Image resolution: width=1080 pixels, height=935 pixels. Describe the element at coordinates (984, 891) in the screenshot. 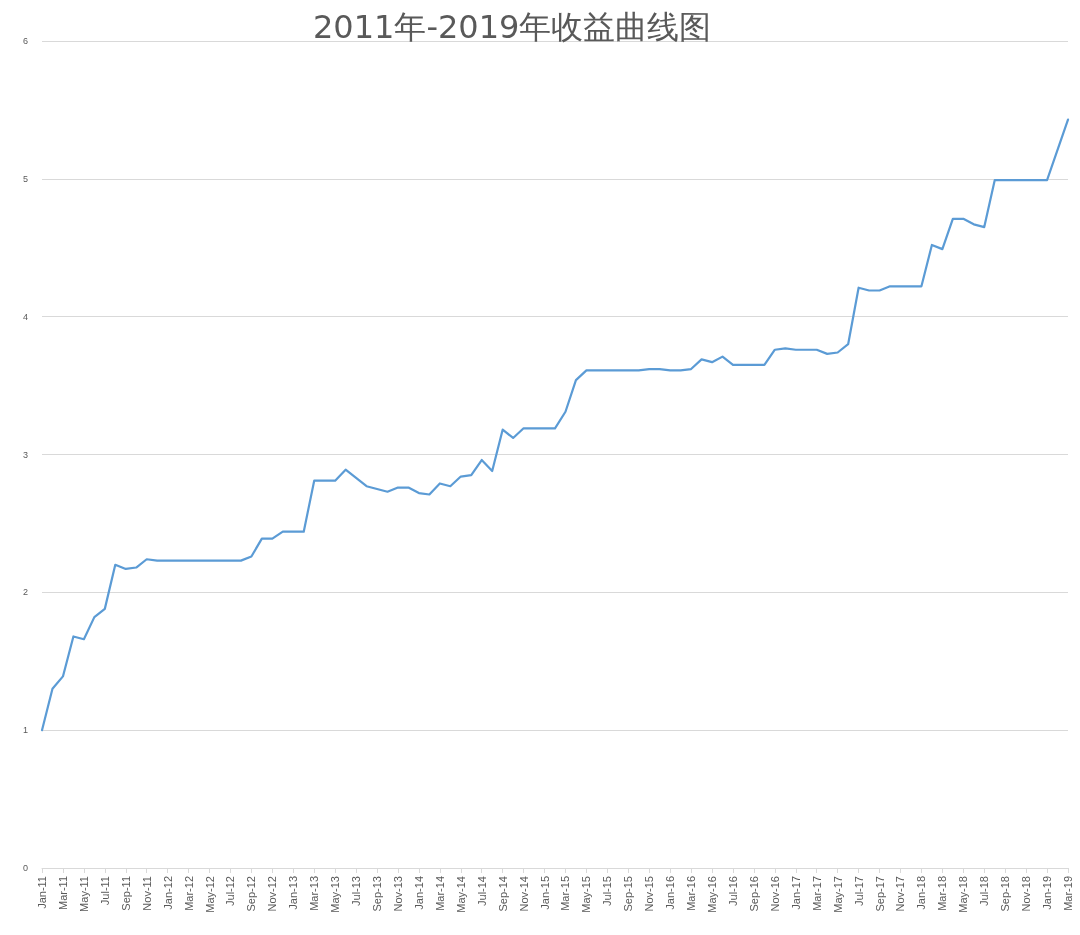

I see `x-tick-label: Jul-18` at that location.